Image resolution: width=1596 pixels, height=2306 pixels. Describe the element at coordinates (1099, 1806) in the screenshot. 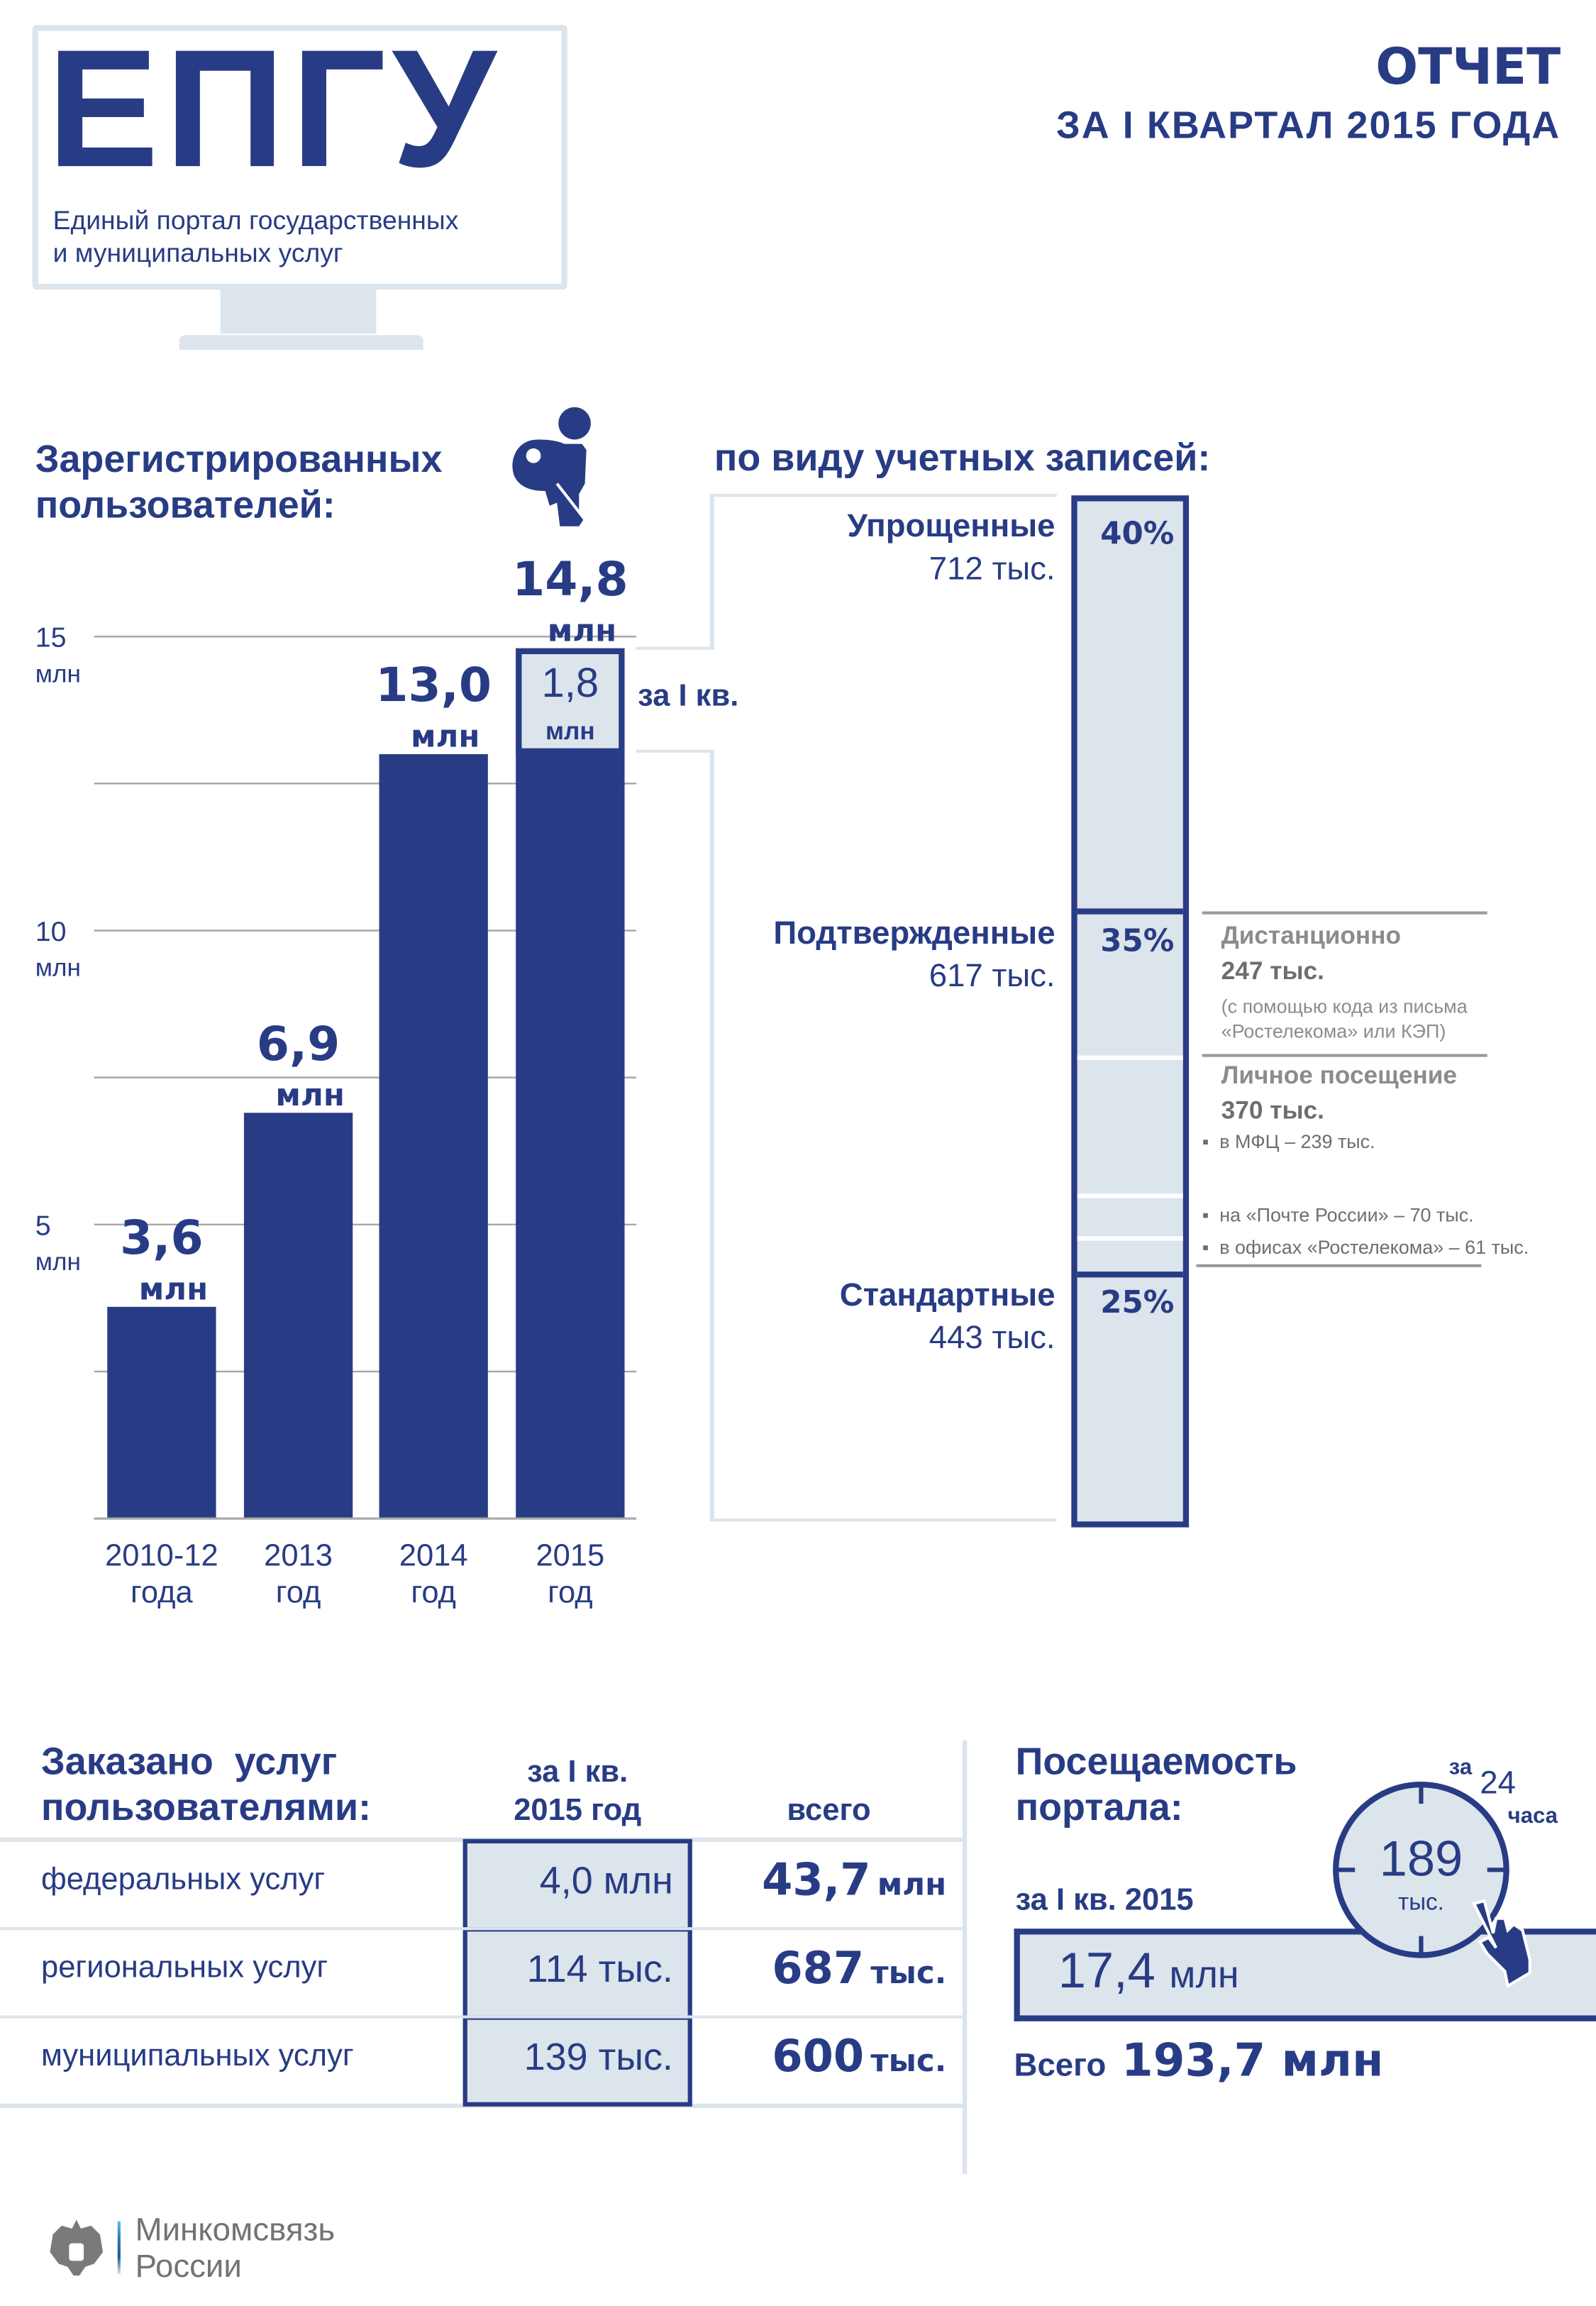

I see `traffic-title-2: портала:` at that location.